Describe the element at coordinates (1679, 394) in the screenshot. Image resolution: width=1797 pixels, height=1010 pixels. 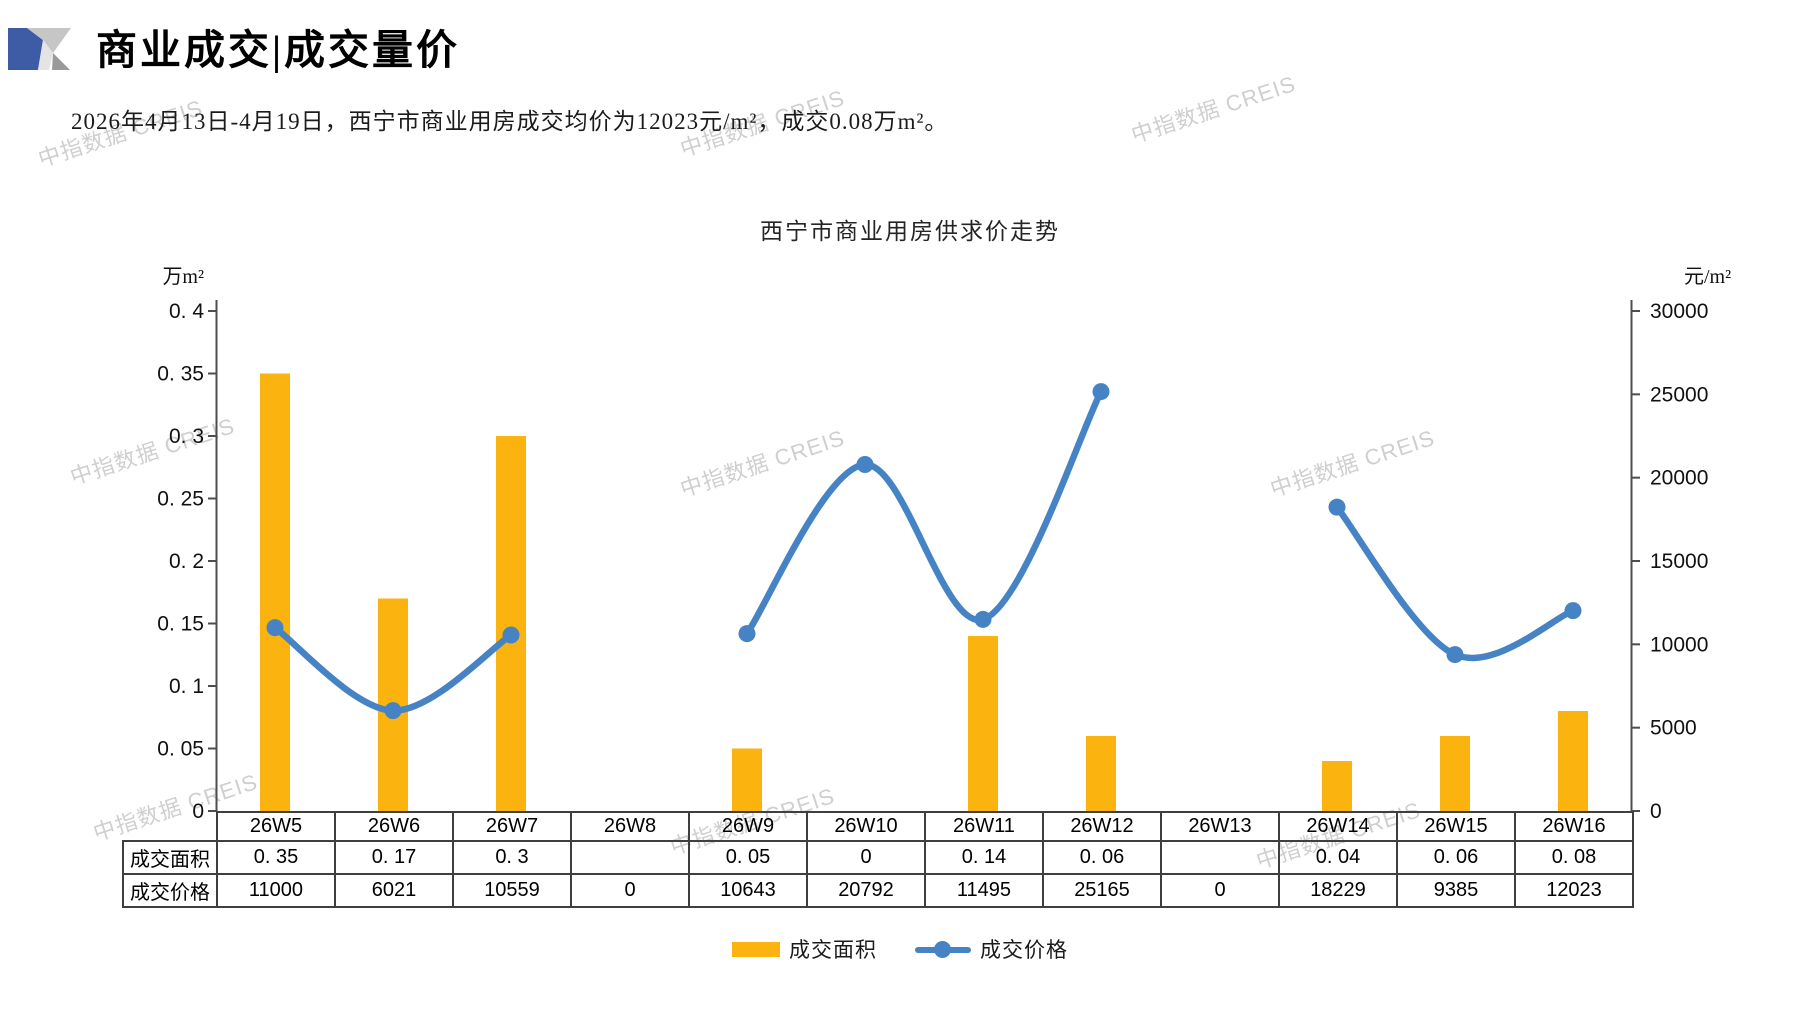
I see `right-axis-tick-label: 25000` at that location.